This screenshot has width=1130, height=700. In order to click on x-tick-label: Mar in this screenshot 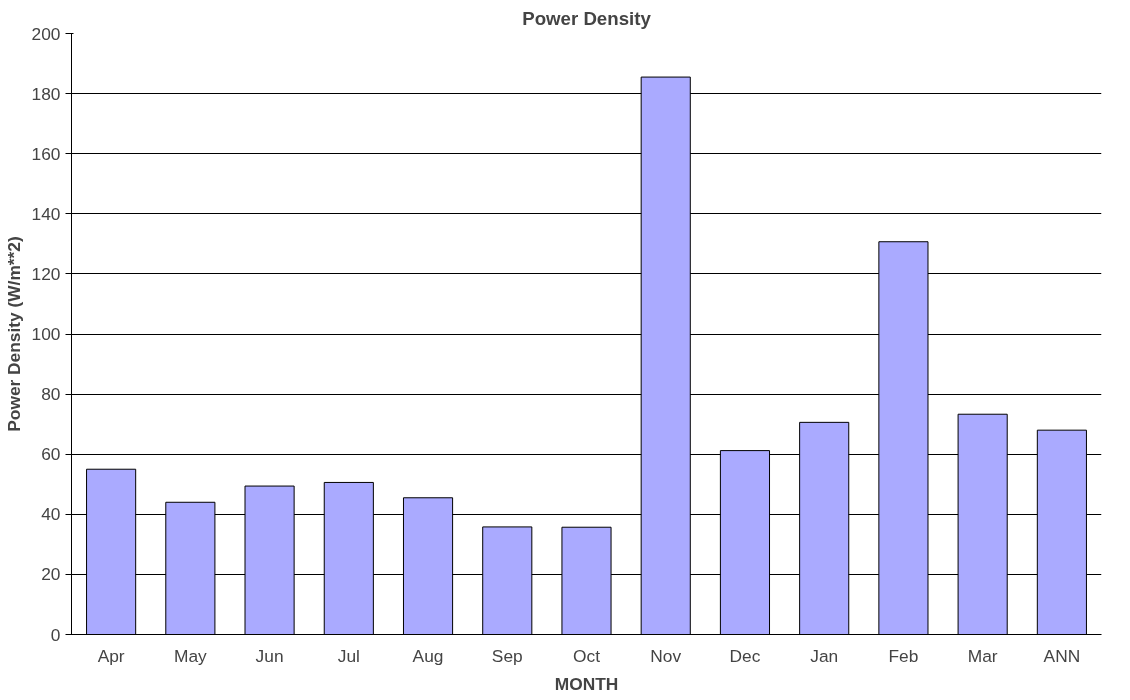, I will do `click(982, 655)`.